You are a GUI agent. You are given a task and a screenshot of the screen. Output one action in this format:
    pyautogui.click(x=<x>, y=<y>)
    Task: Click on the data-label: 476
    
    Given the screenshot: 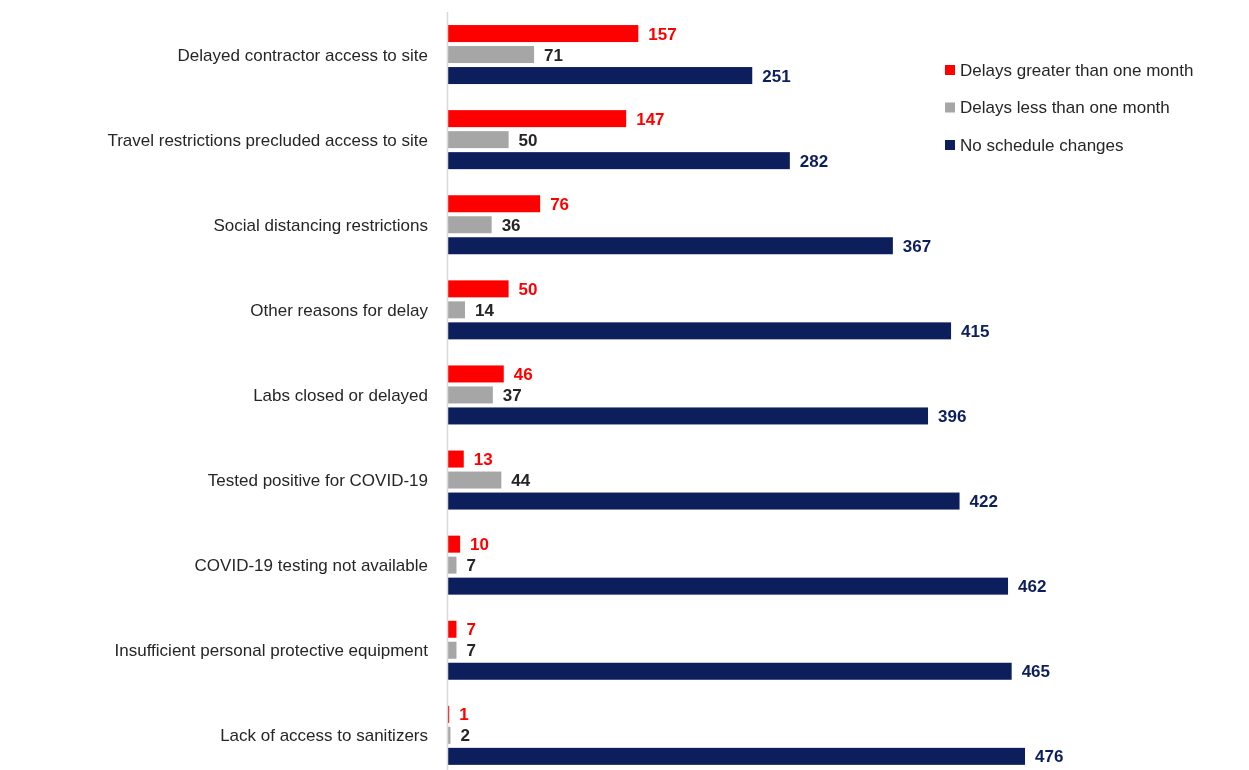 What is the action you would take?
    pyautogui.click(x=1049, y=757)
    